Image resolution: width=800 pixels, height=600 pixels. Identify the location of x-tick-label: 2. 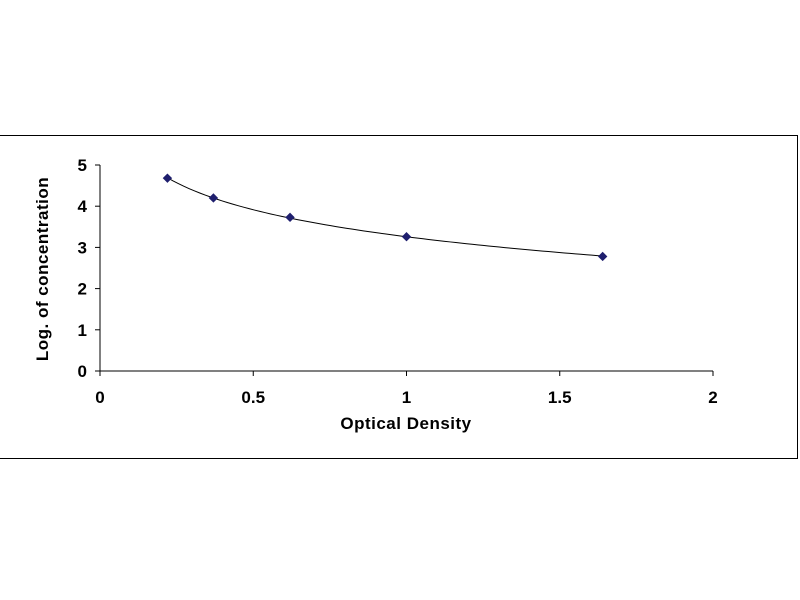
(712, 397).